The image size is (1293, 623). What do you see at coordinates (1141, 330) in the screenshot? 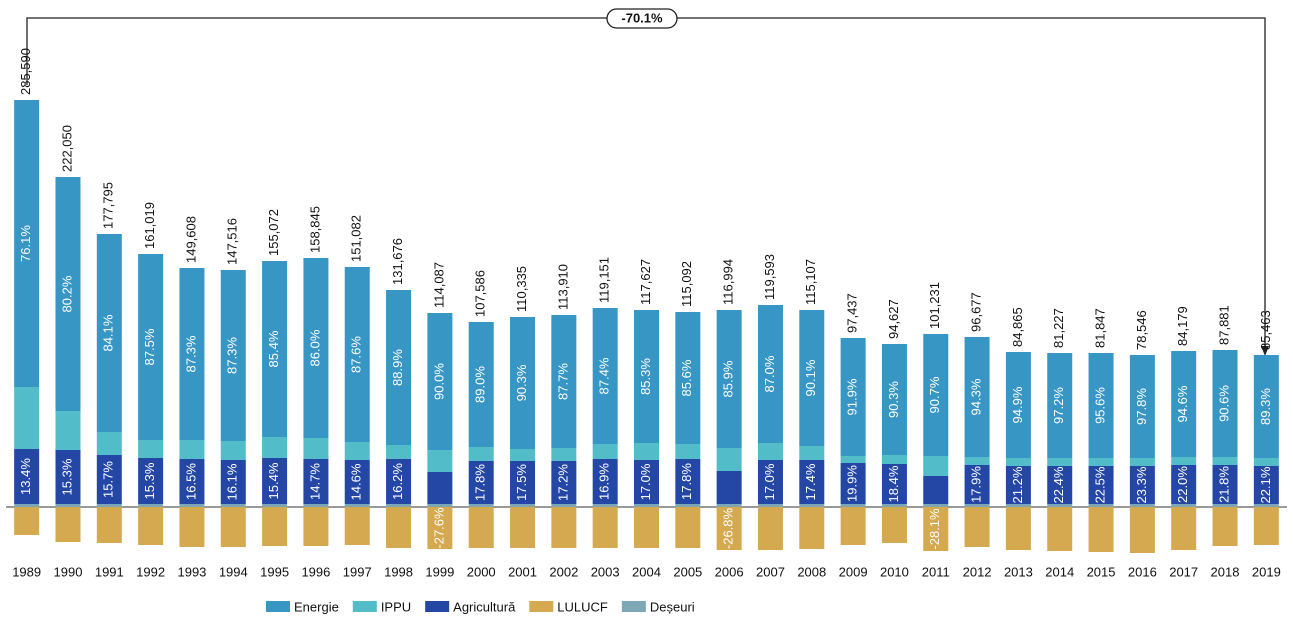
I see `total-label: 78,546` at bounding box center [1141, 330].